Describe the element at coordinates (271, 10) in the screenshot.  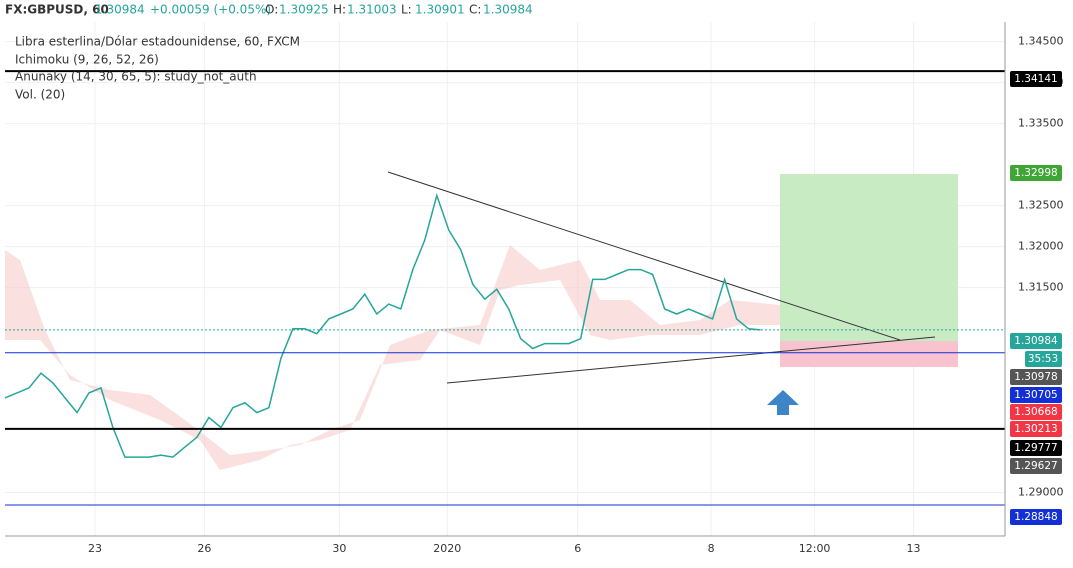
I see `ohlc-key: O:` at that location.